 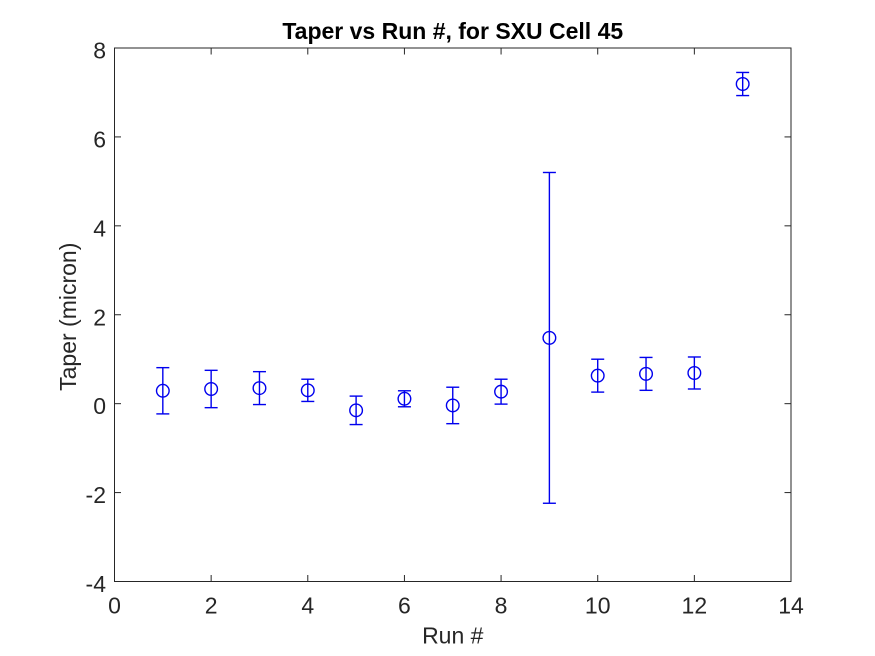 I want to click on x-tick-label: 10, so click(x=598, y=606).